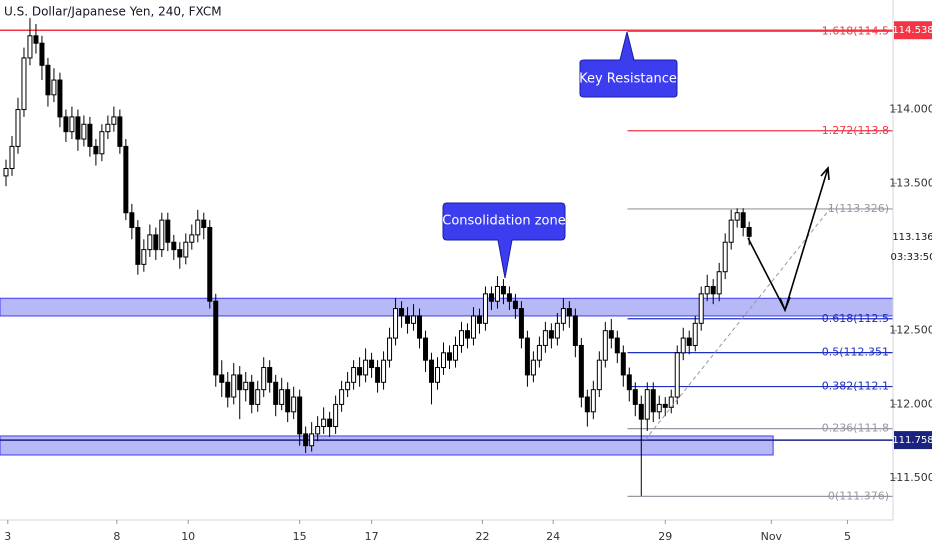 This screenshot has width=932, height=554. What do you see at coordinates (855, 318) in the screenshot?
I see `fib-label: 0.618(112.5` at bounding box center [855, 318].